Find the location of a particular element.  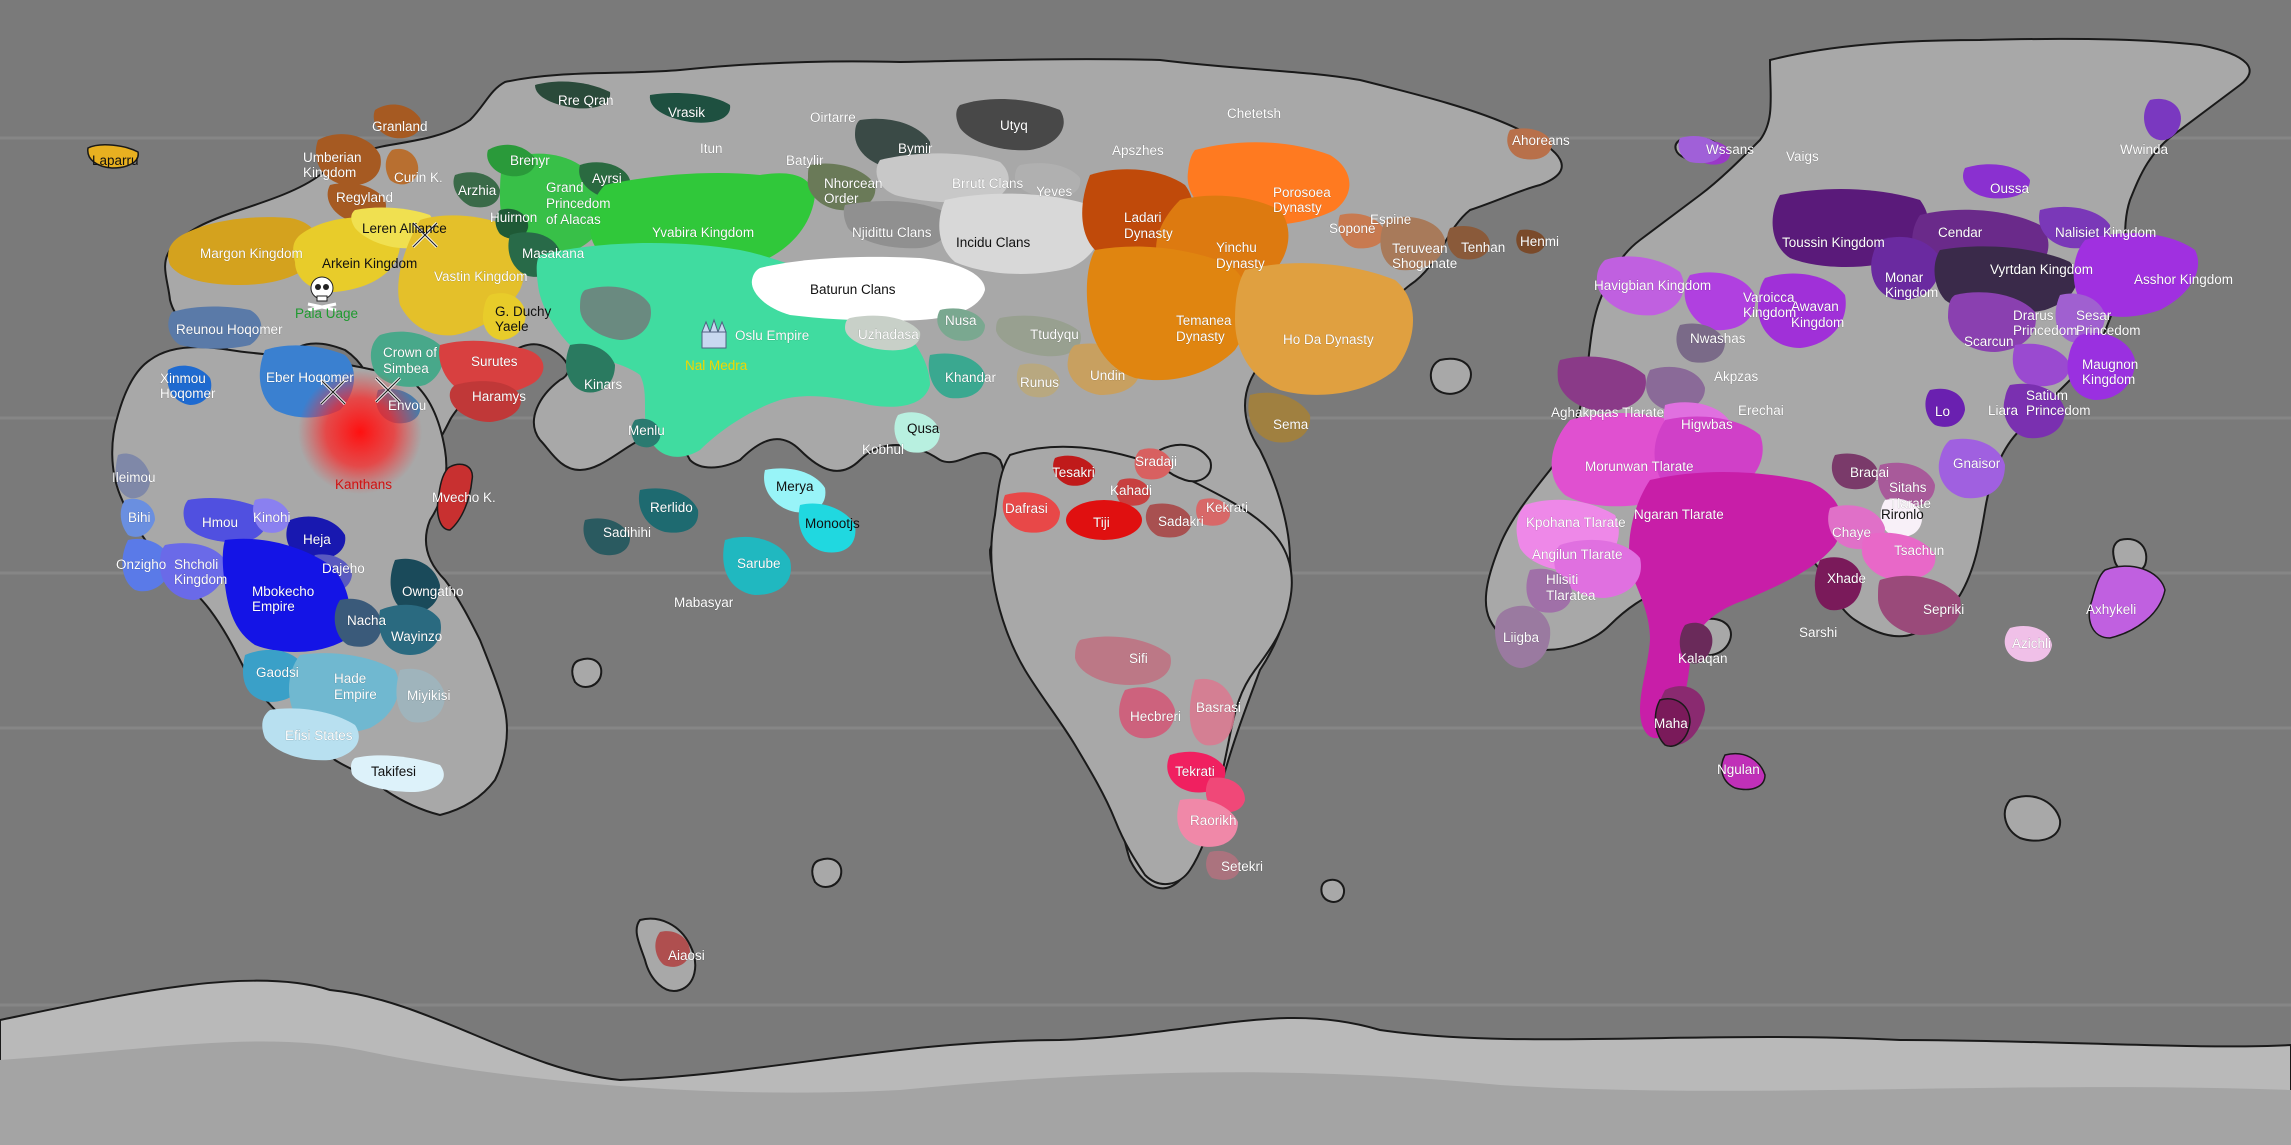

region-label: Ayrsi is located at coordinates (607, 178).